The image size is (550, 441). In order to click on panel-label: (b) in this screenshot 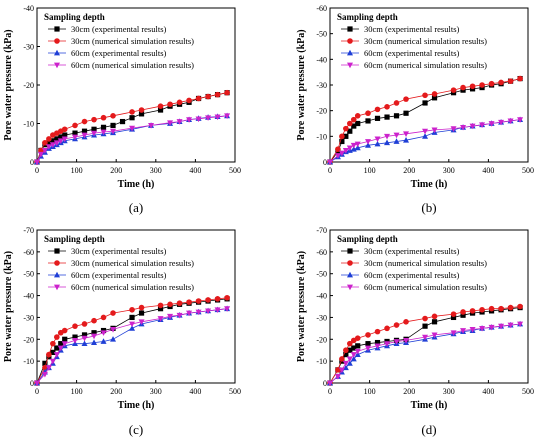, I will do `click(428, 207)`.